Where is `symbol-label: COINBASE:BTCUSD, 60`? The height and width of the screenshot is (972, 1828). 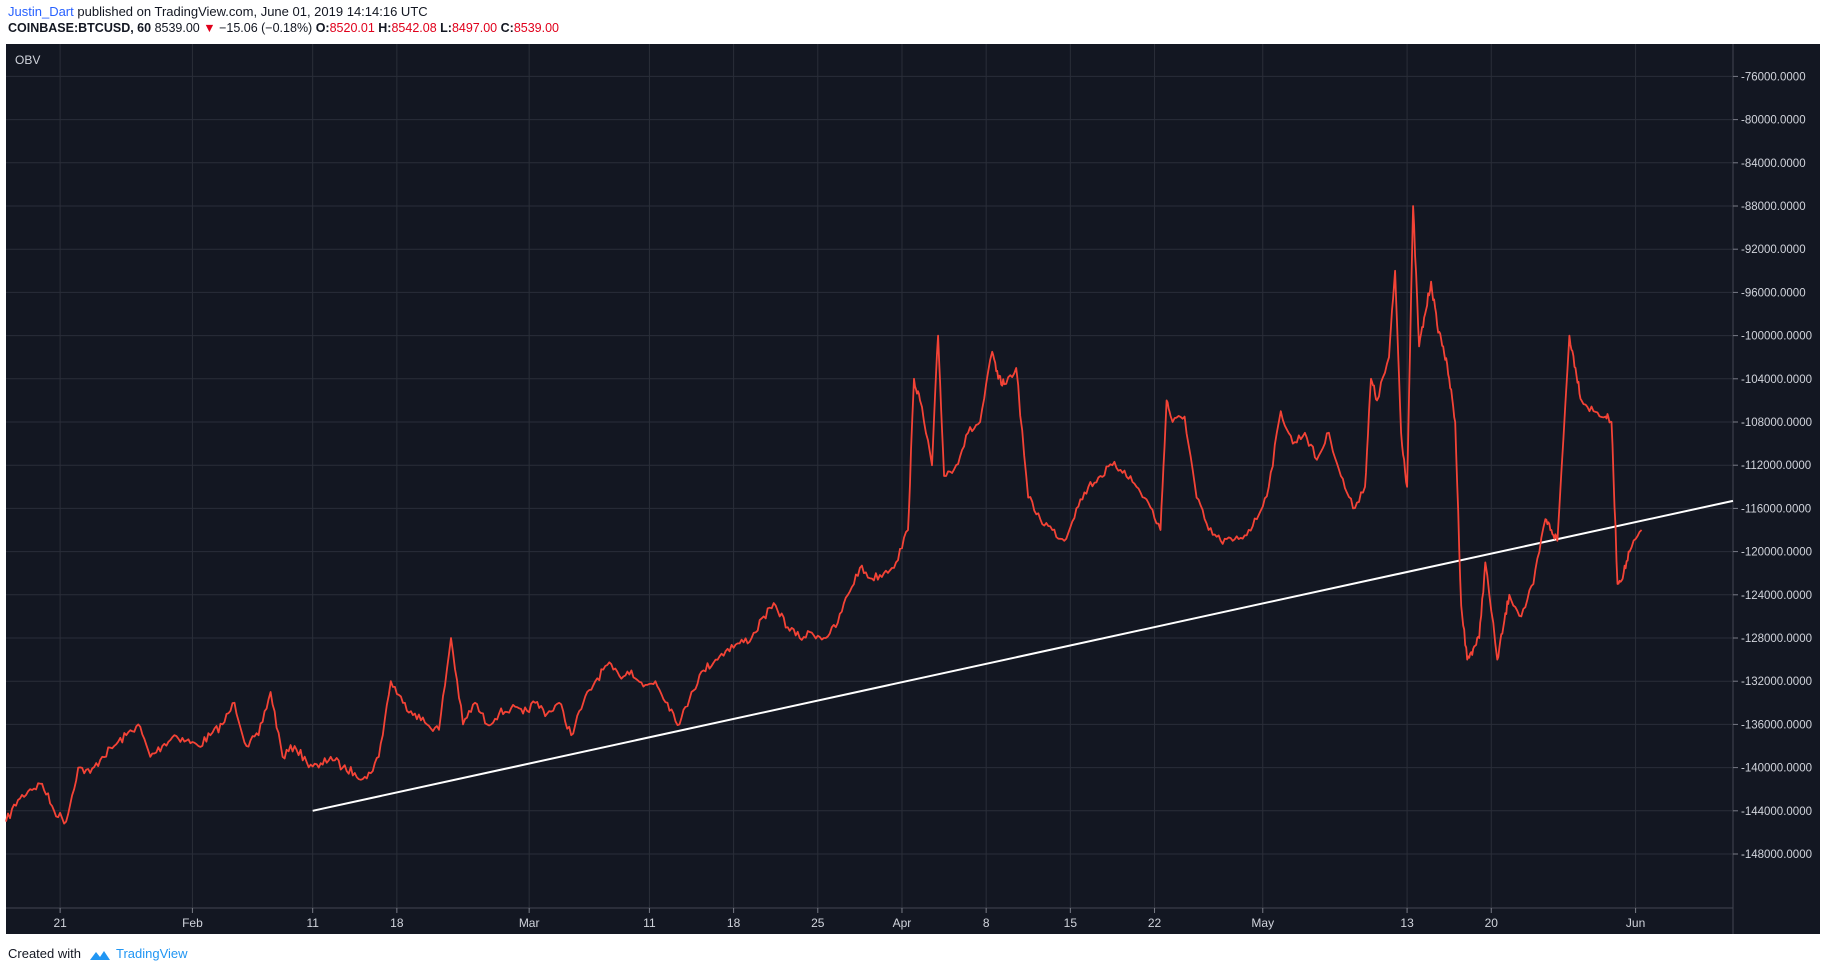
symbol-label: COINBASE:BTCUSD, 60 is located at coordinates (80, 28).